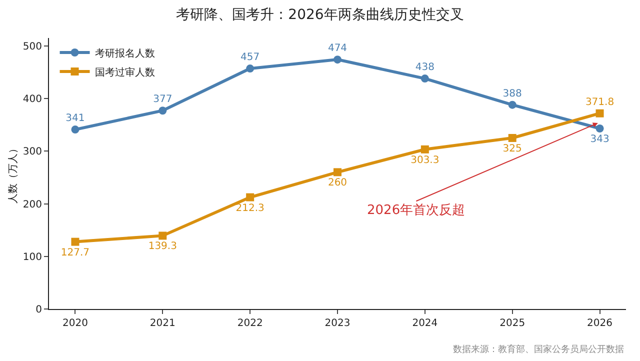 This screenshot has height=361, width=640. I want to click on x-tick-label: 2020, so click(75, 323).